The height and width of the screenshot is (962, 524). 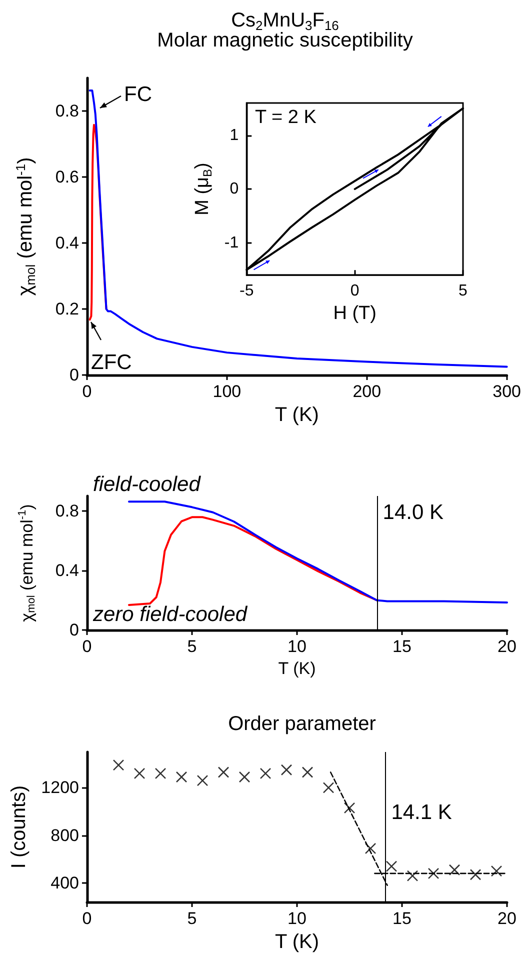 I want to click on x-tick-label: 200, so click(x=367, y=391).